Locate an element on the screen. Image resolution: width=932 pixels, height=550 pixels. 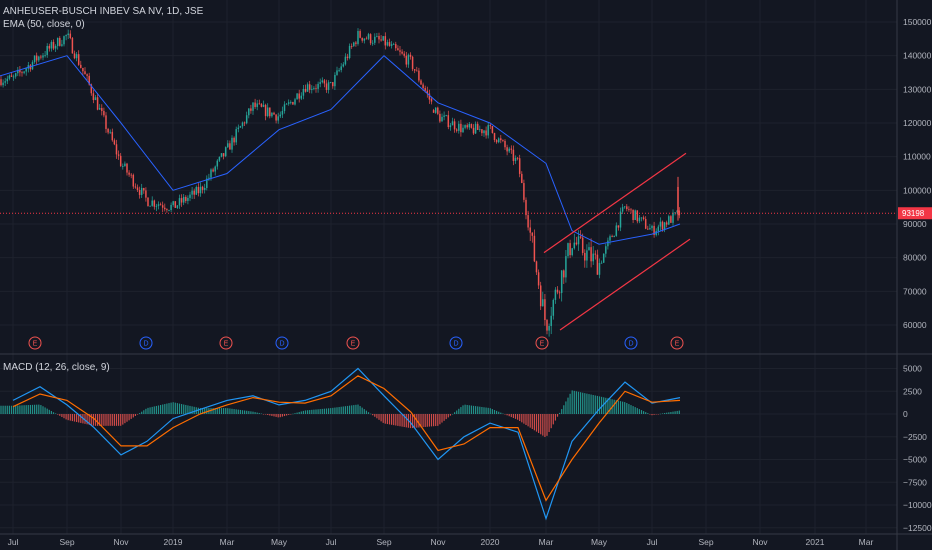
macd-tick-label: −10000 is located at coordinates (917, 505).